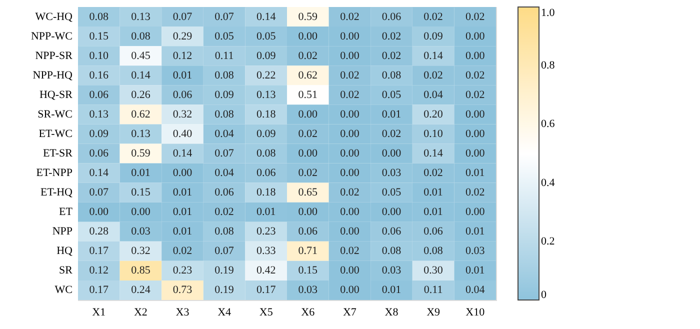  Describe the element at coordinates (99, 232) in the screenshot. I see `data-label: 0.28` at that location.